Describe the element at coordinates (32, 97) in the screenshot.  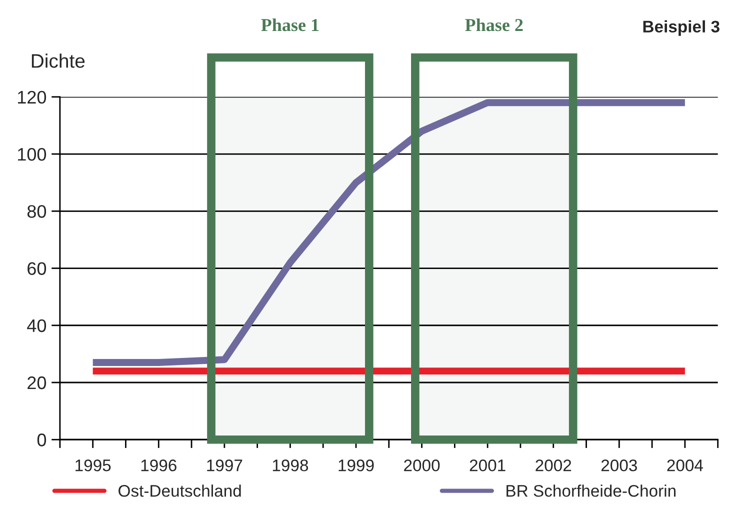
I see `y-tick-label: 120` at that location.